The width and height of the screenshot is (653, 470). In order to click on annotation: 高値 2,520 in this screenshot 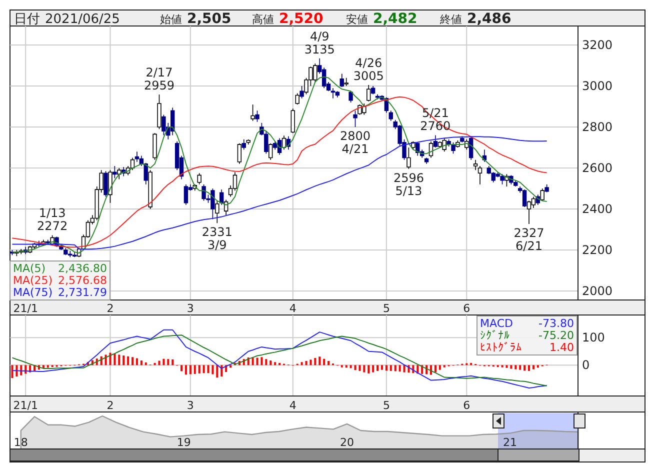, I will do `click(288, 19)`.